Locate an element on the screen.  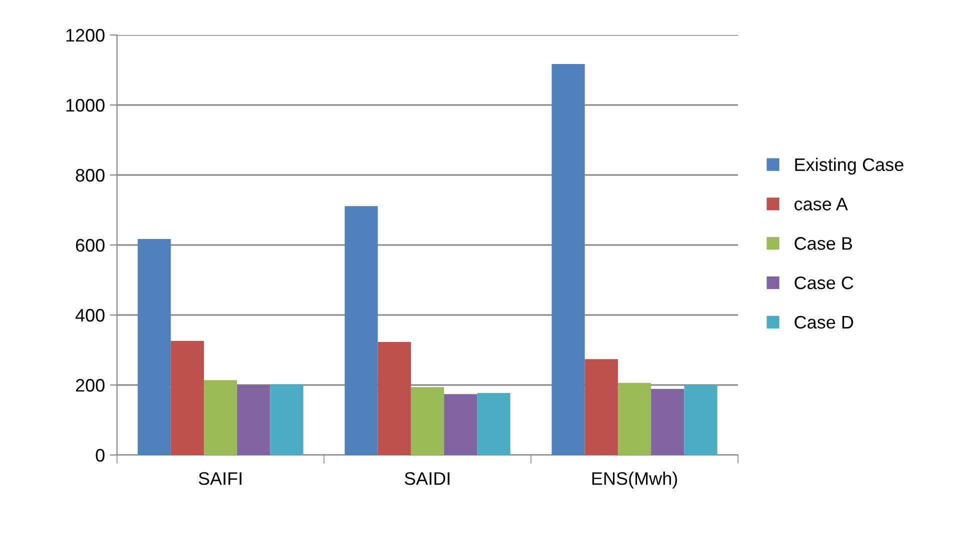
legend-label: case A is located at coordinates (821, 204).